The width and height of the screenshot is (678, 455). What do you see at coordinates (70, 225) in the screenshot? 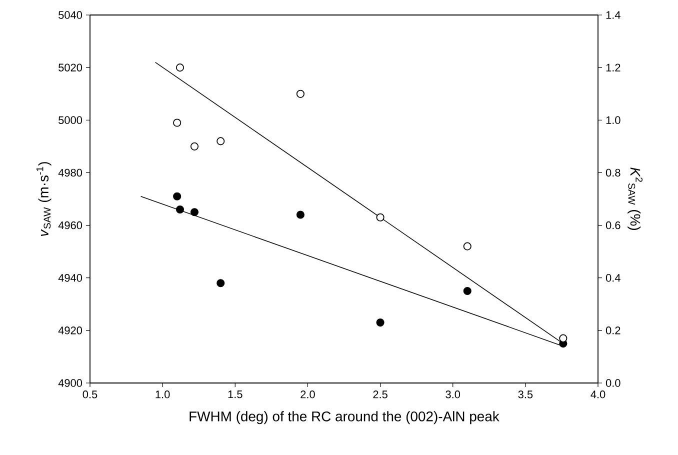
I see `y-tick-label: 4960` at bounding box center [70, 225].